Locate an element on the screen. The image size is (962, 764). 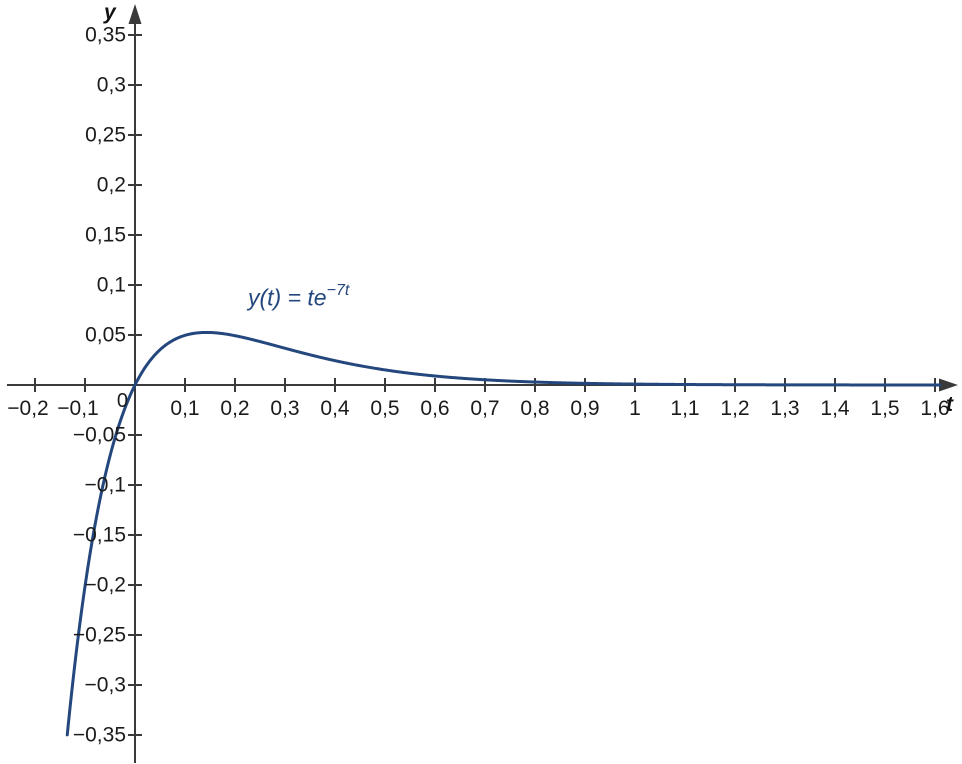
y-tick-label: −0,2 is located at coordinates (105, 585).